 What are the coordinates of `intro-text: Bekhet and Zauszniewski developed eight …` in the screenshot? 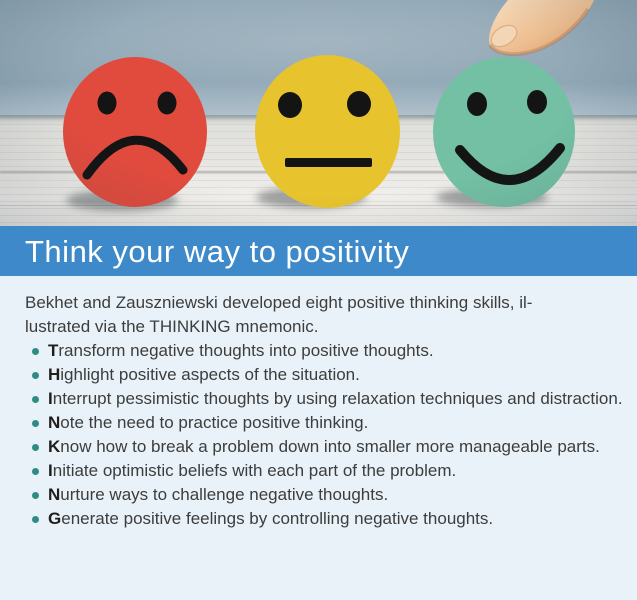 It's located at (326, 315).